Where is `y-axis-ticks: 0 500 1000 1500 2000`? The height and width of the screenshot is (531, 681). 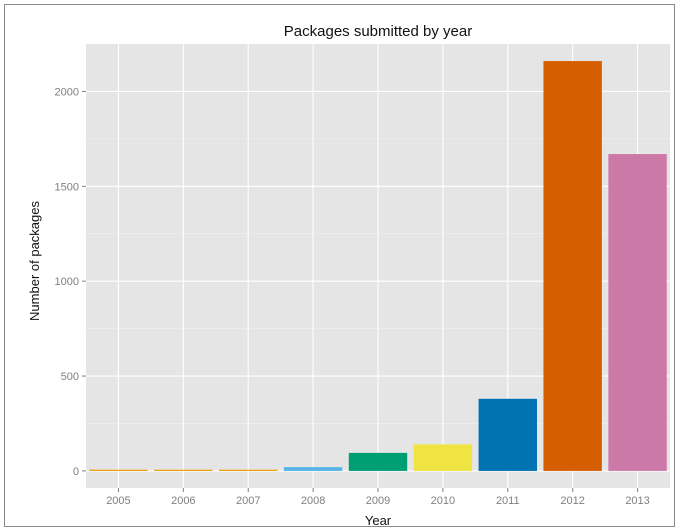
y-axis-ticks: 0 500 1000 1500 2000 is located at coordinates (70, 282).